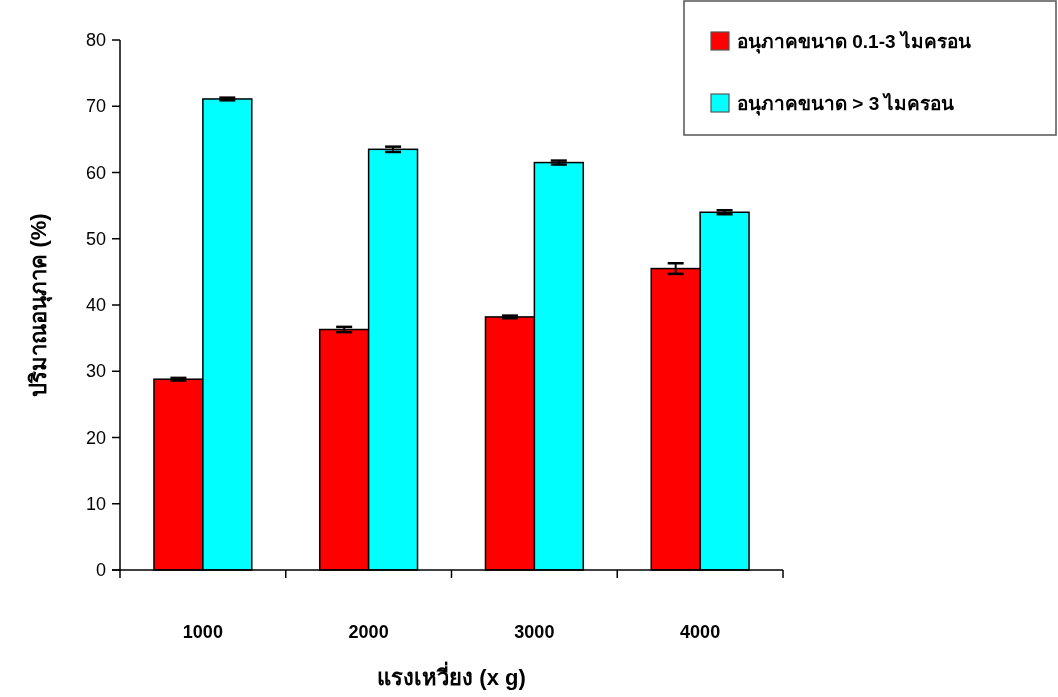 The image size is (1058, 697). I want to click on y-tick-label: 20, so click(95, 437).